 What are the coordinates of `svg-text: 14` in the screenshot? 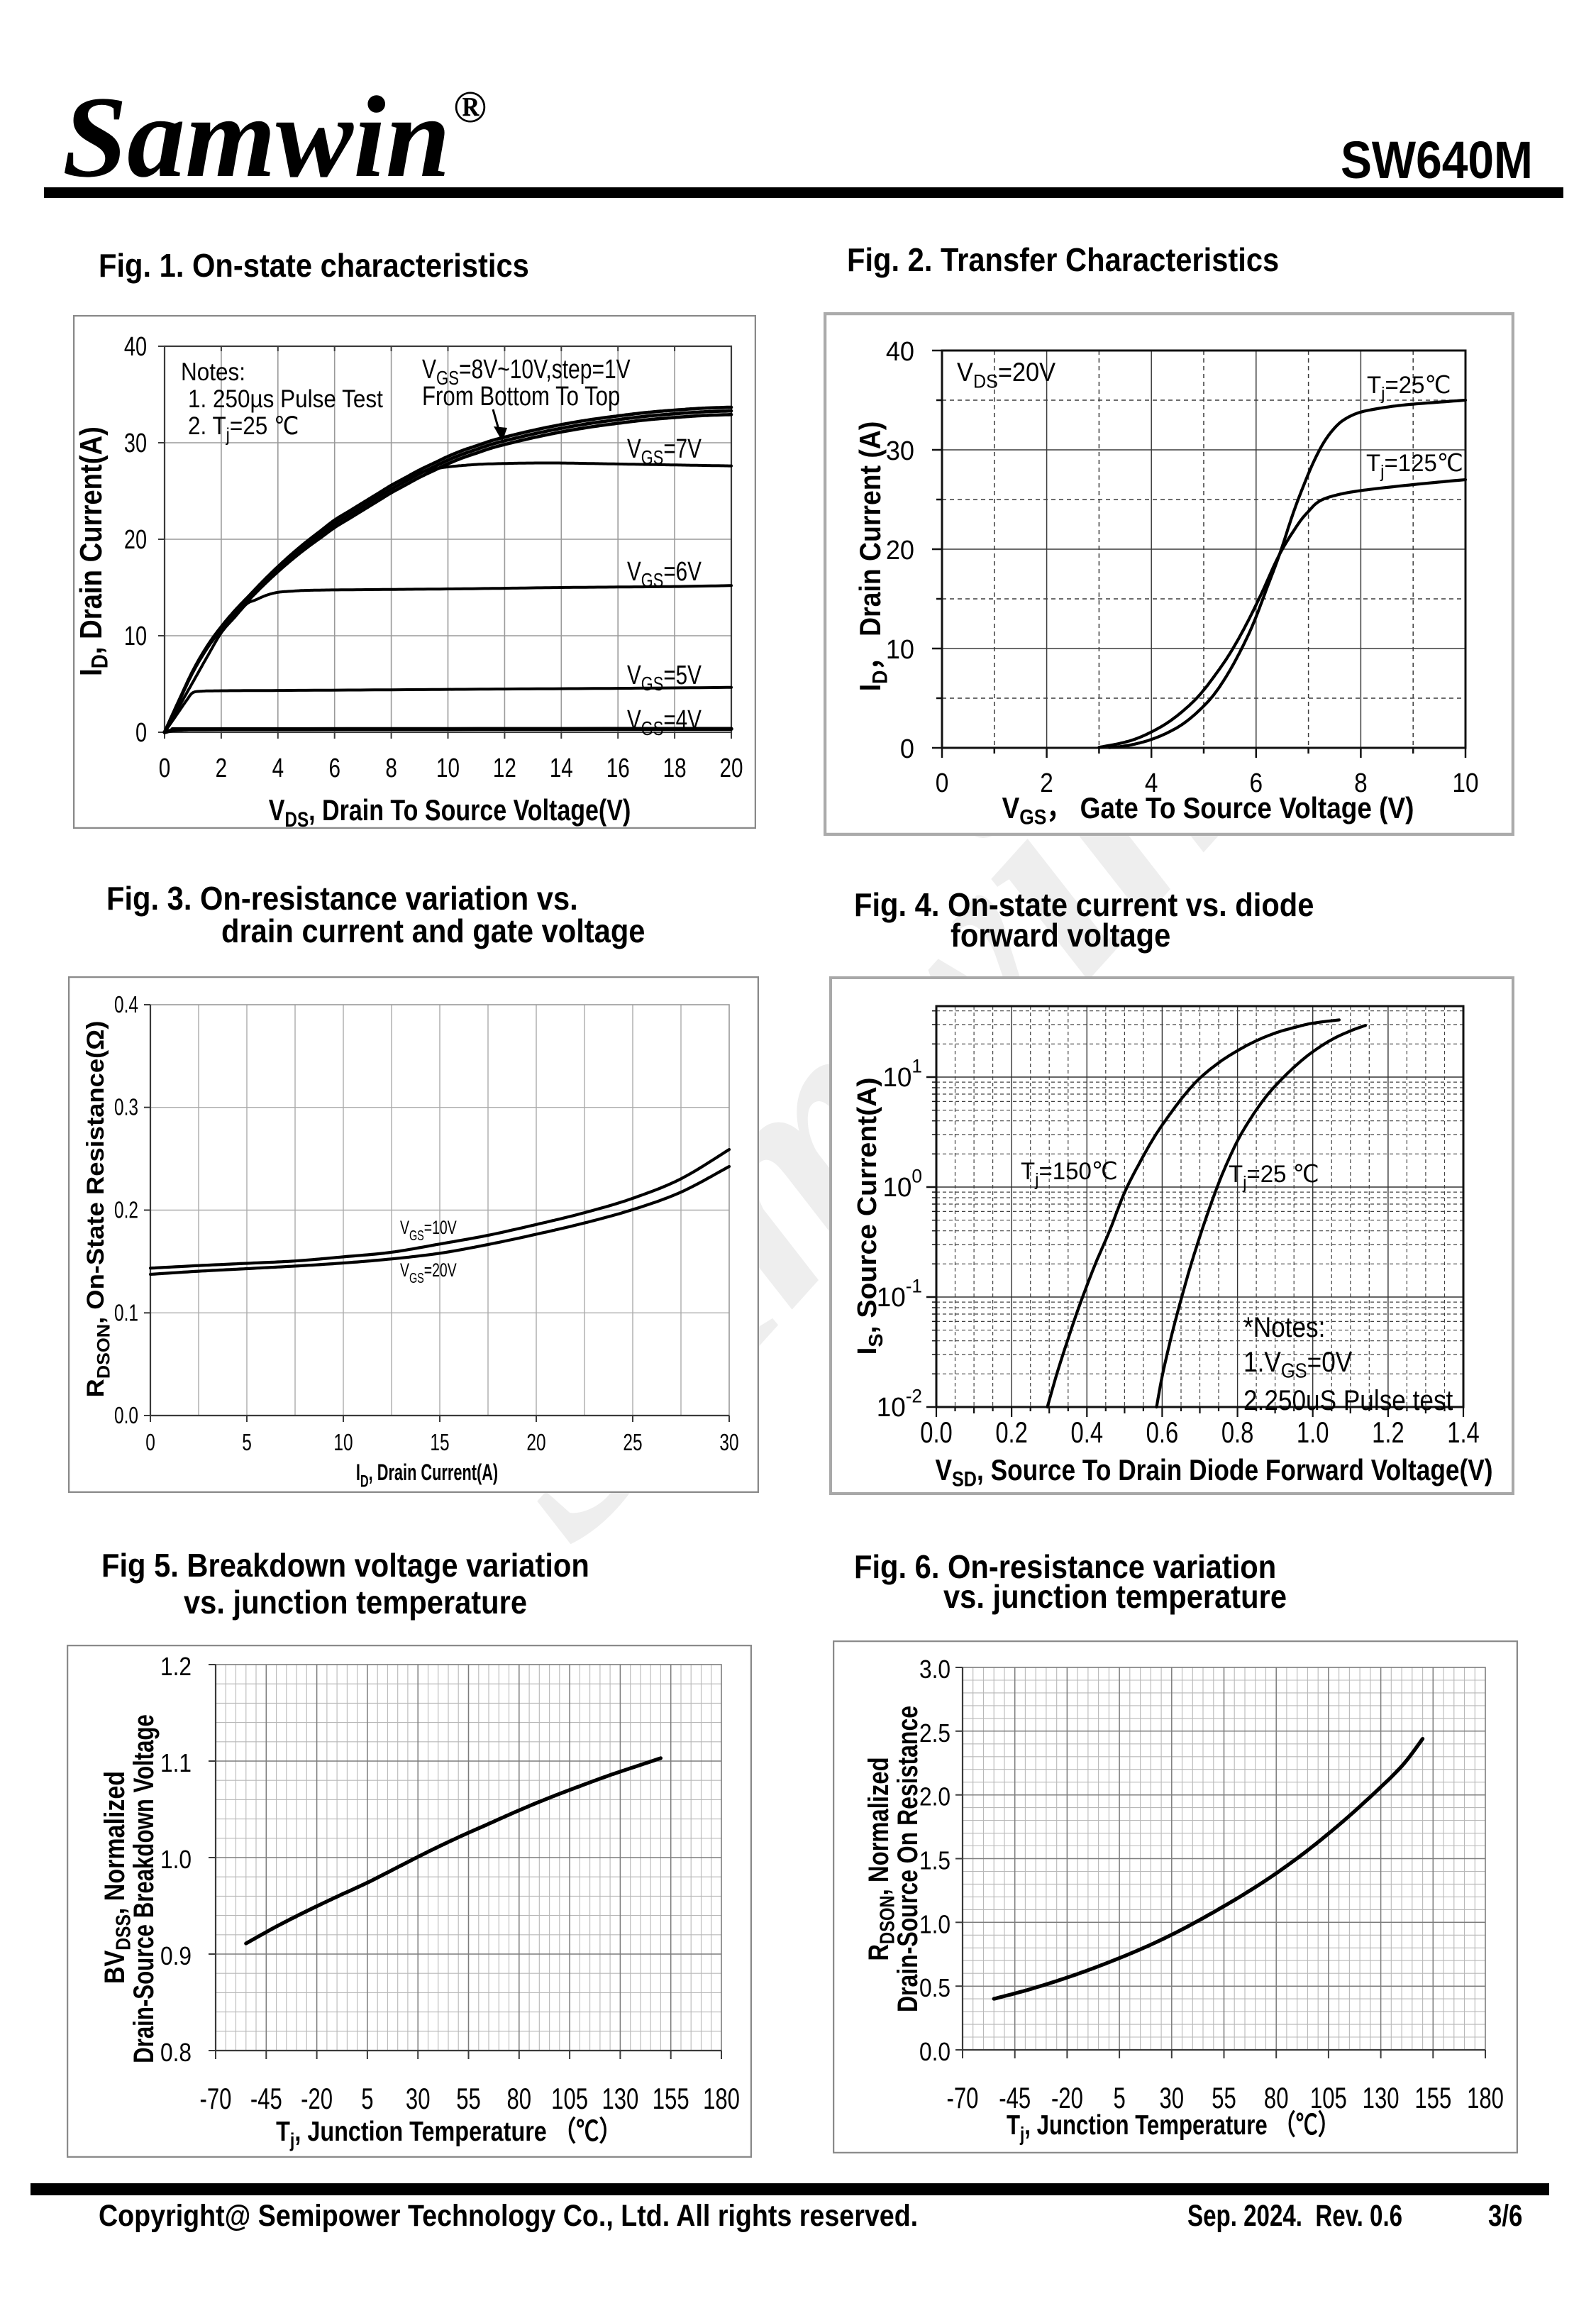 It's located at (561, 769).